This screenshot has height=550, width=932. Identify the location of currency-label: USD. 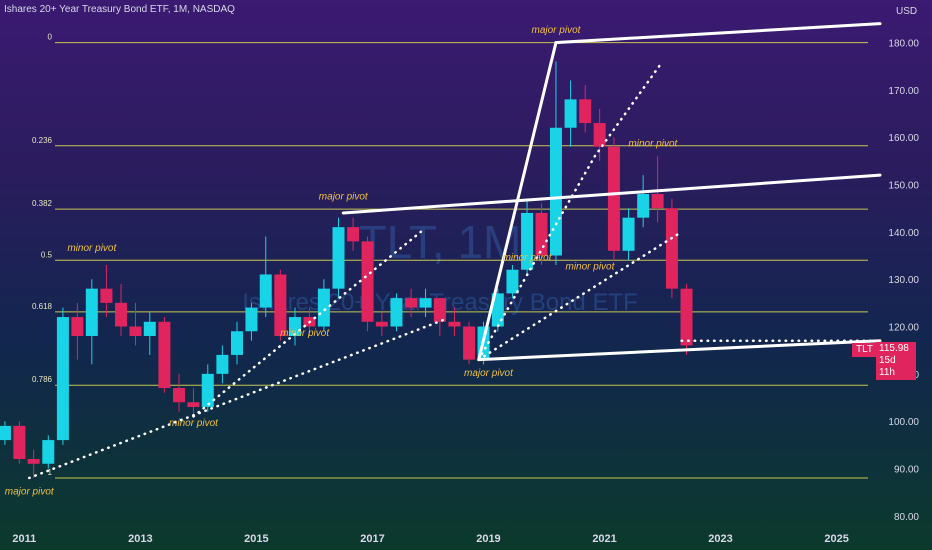
(907, 11).